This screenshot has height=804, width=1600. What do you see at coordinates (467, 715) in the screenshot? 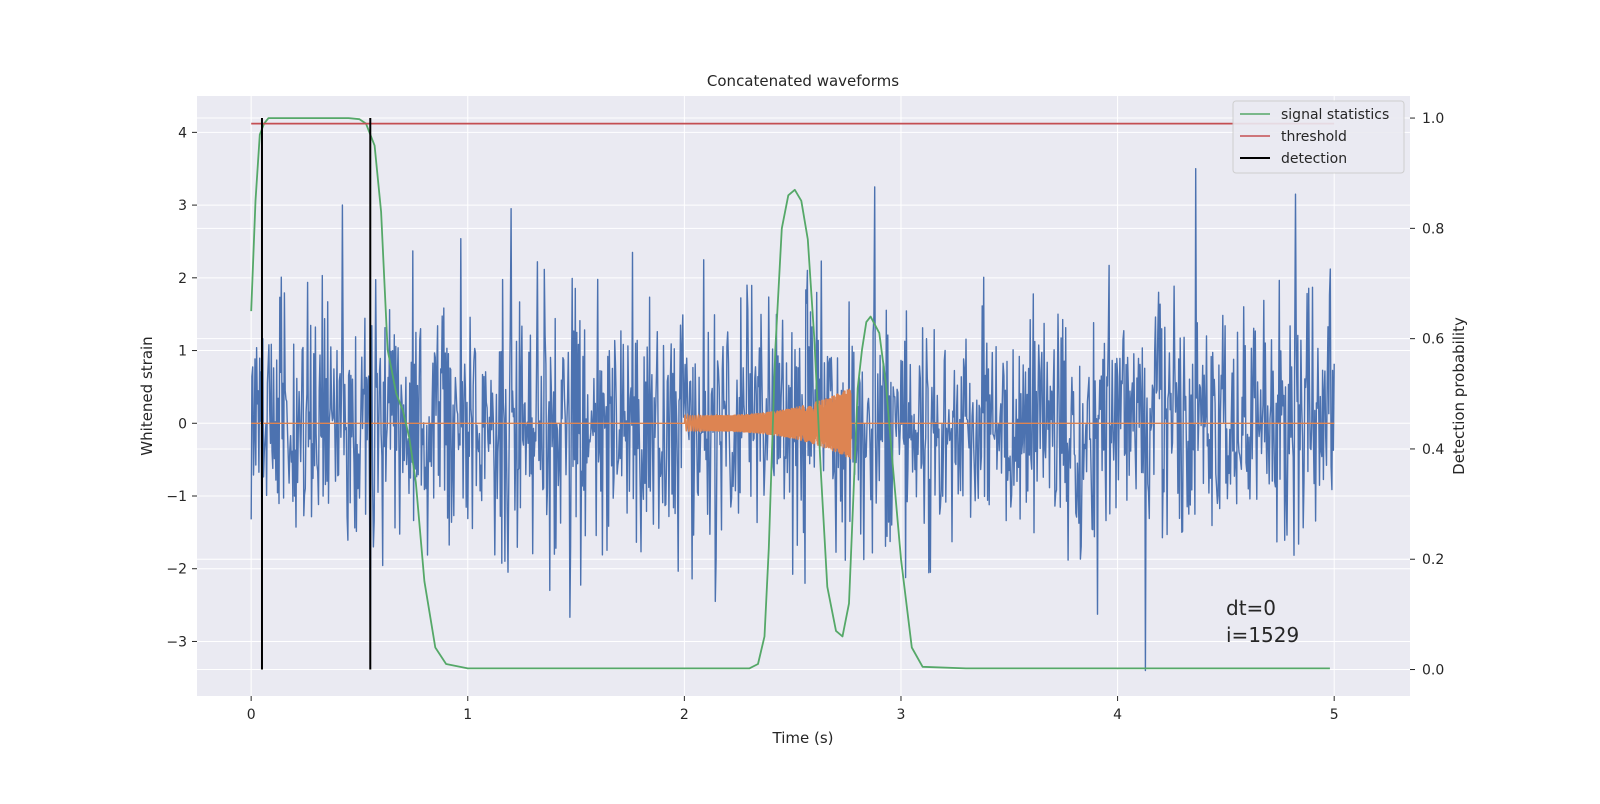
I see `x-tick-label: 1` at bounding box center [467, 715].